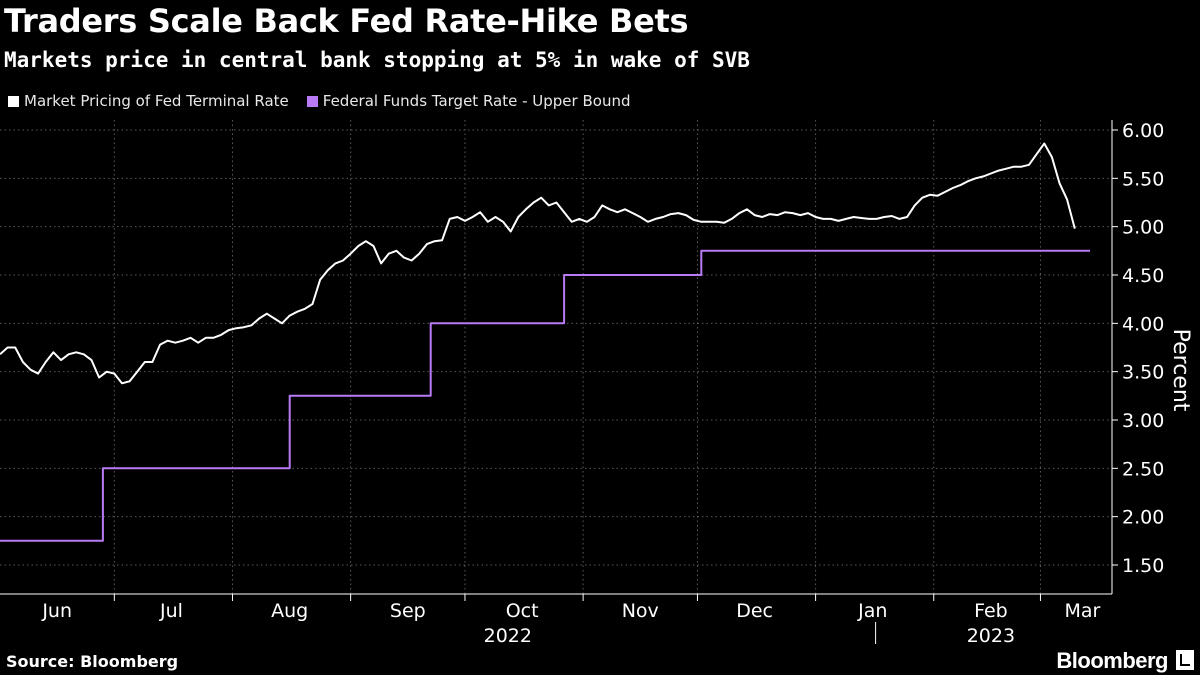  I want to click on legend-item-terminal-rate: Market Pricing of Fed Terminal Rate, so click(148, 101).